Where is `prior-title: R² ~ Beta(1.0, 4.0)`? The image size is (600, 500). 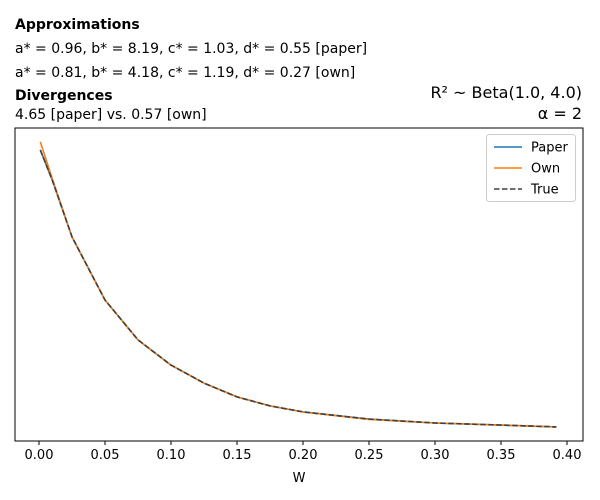 prior-title: R² ~ Beta(1.0, 4.0) is located at coordinates (506, 92).